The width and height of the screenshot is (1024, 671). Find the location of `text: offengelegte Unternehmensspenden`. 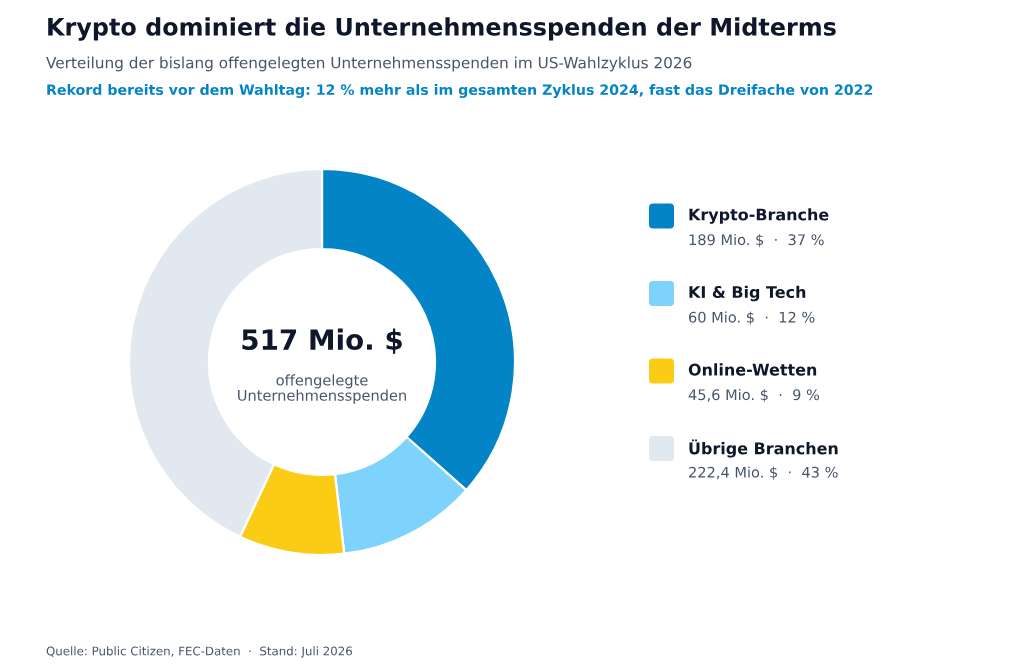

text: offengelegte Unternehmensspenden is located at coordinates (322, 389).